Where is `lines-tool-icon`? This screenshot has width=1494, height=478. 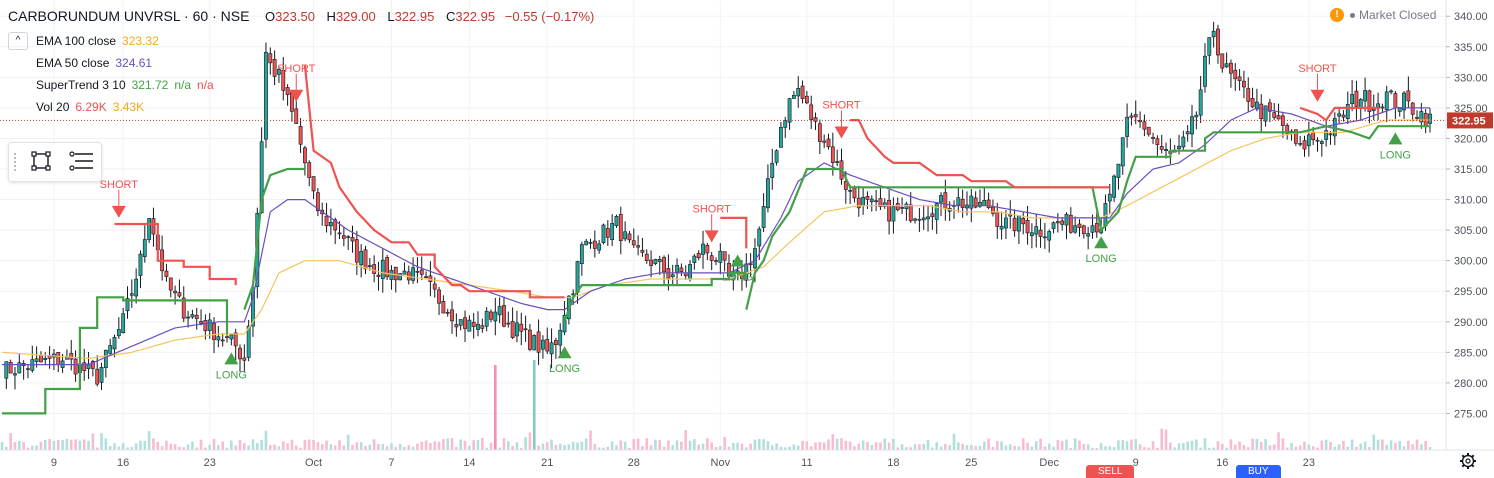 lines-tool-icon is located at coordinates (81, 161).